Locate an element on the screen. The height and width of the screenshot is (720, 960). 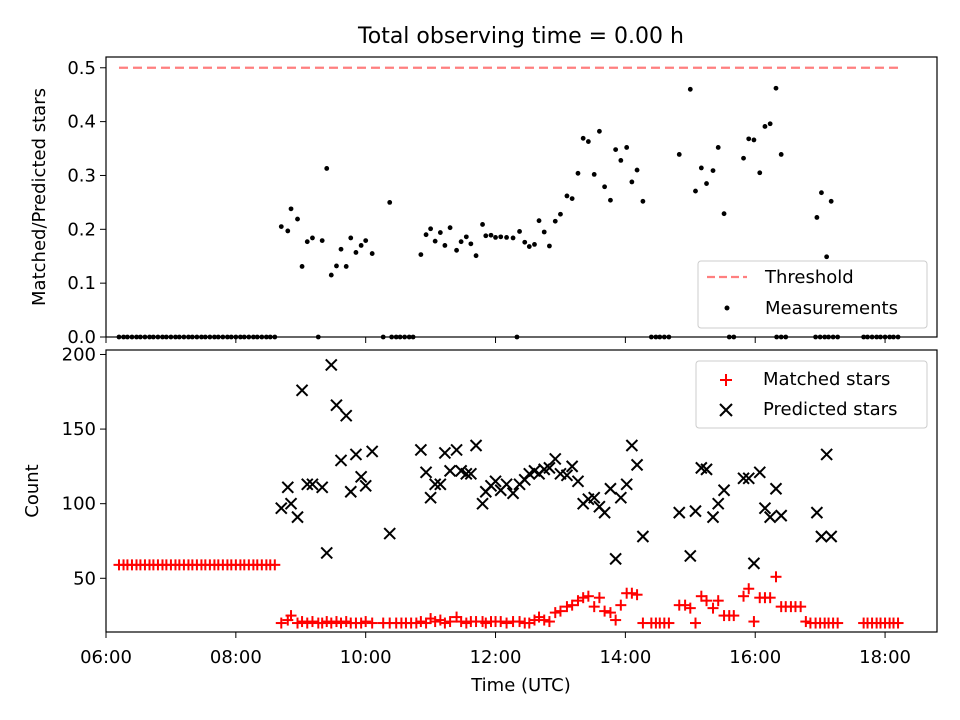
count-x-axis: 06:00 08:00 10:00 12:00 14:00 16:00 18:00 is located at coordinates (495, 650).